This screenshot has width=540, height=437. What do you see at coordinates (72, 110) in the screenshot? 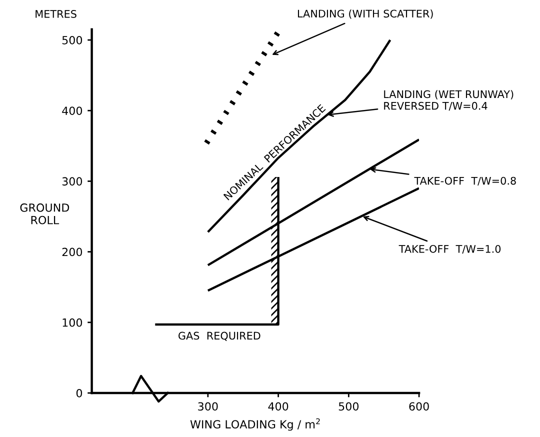
I see `y-tick-label: 400` at bounding box center [72, 110].